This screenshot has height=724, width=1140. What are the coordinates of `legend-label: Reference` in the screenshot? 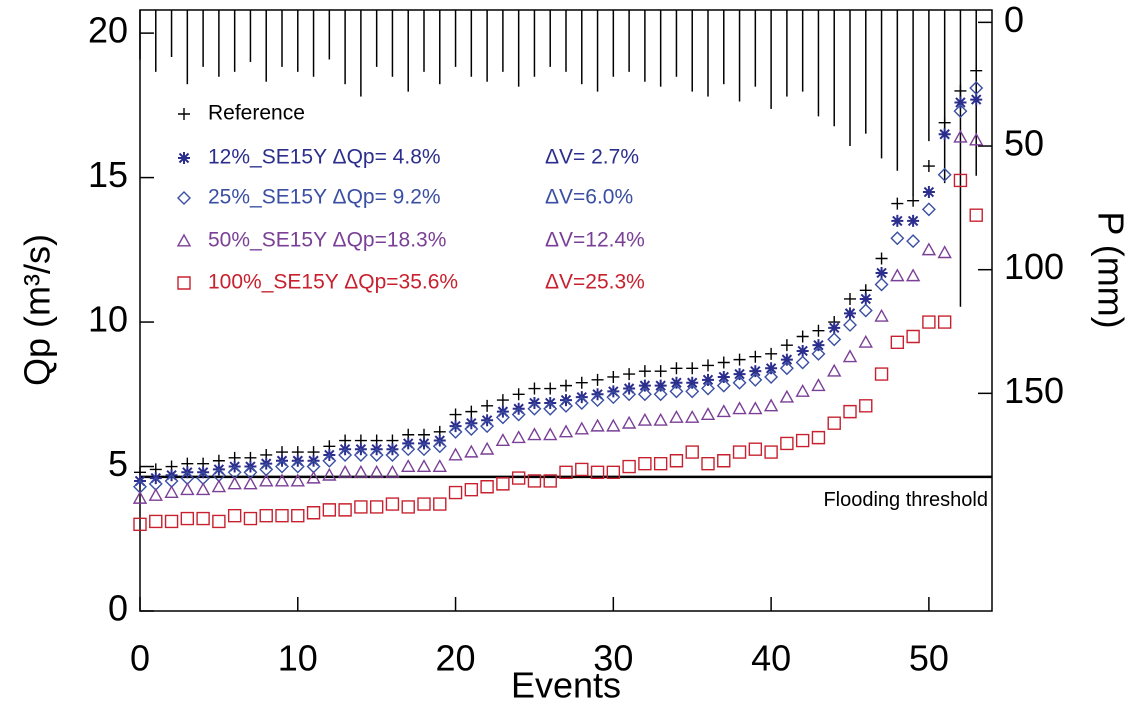 It's located at (256, 113).